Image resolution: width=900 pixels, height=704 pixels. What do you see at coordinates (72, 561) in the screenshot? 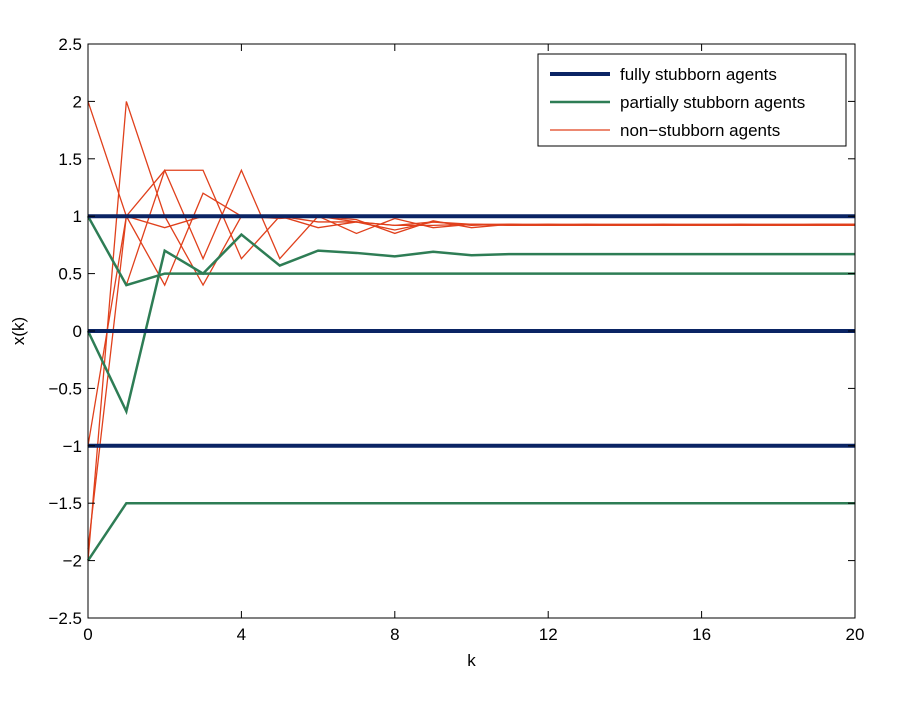
I see `y-tick-label: −2` at bounding box center [72, 561].